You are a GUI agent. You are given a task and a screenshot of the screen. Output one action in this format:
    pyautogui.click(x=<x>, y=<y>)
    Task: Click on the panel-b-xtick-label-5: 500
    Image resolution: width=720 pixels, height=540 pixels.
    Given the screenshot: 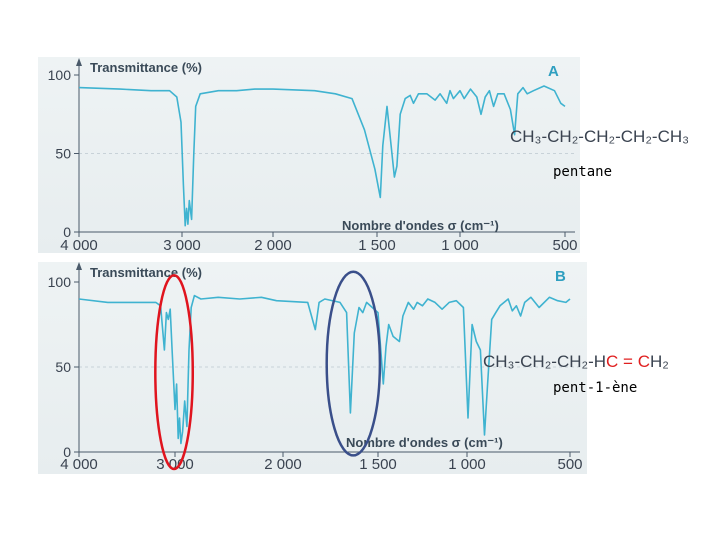 What is the action you would take?
    pyautogui.click(x=569, y=464)
    